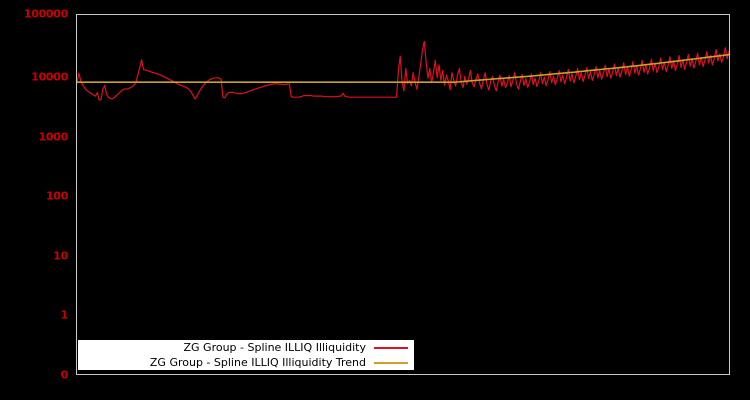 This screenshot has width=750, height=400. What do you see at coordinates (64, 375) in the screenshot?
I see `y-tick-label-0: 0` at bounding box center [64, 375].